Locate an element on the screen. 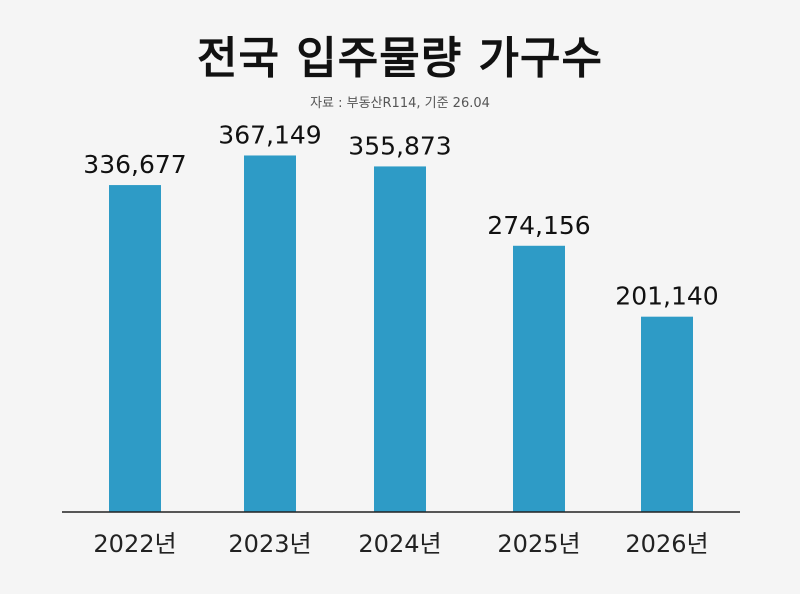 This screenshot has width=800, height=594. x-tick-label: 2026년 is located at coordinates (666, 544).